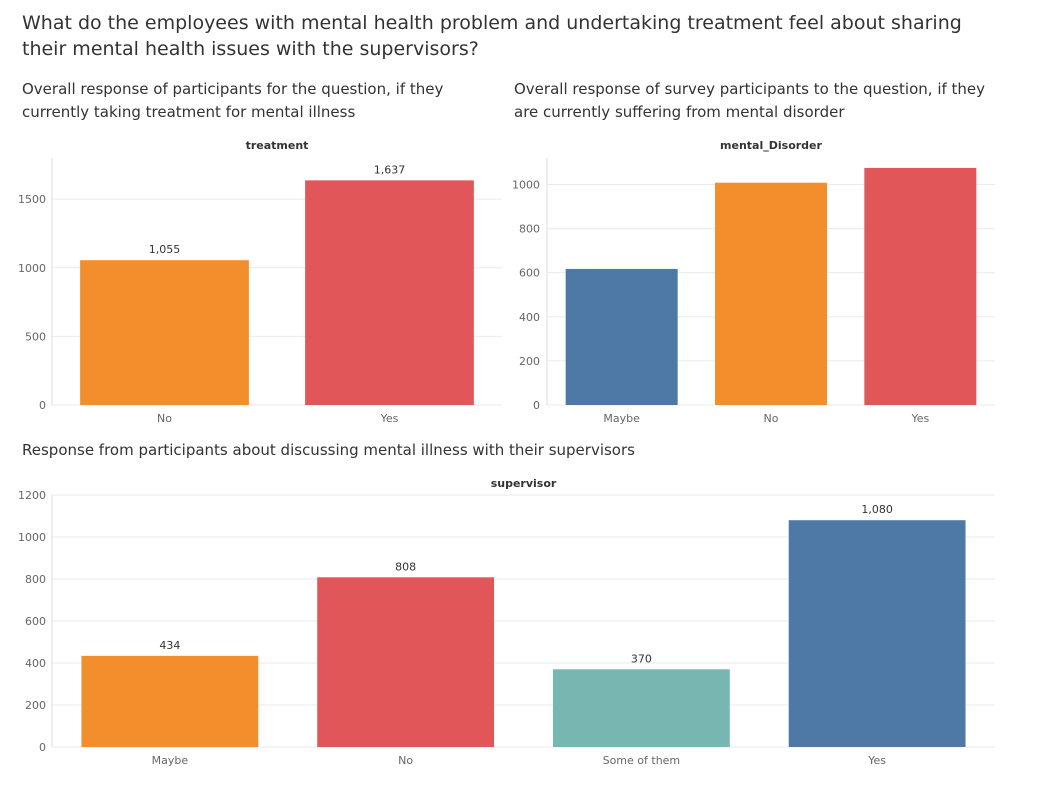 This screenshot has width=1056, height=792. What do you see at coordinates (170, 760) in the screenshot?
I see `supervisor-category-label: Maybe` at bounding box center [170, 760].